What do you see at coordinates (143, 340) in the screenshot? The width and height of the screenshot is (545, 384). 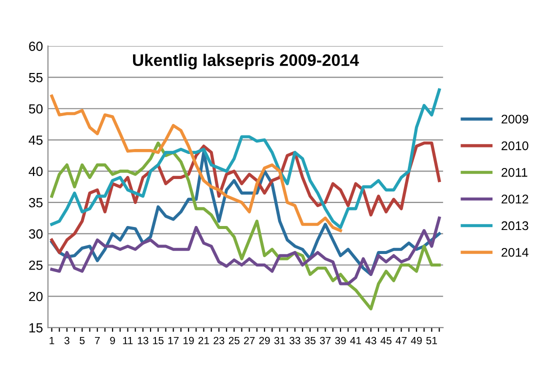 I see `x-tick-label: 13` at bounding box center [143, 340].